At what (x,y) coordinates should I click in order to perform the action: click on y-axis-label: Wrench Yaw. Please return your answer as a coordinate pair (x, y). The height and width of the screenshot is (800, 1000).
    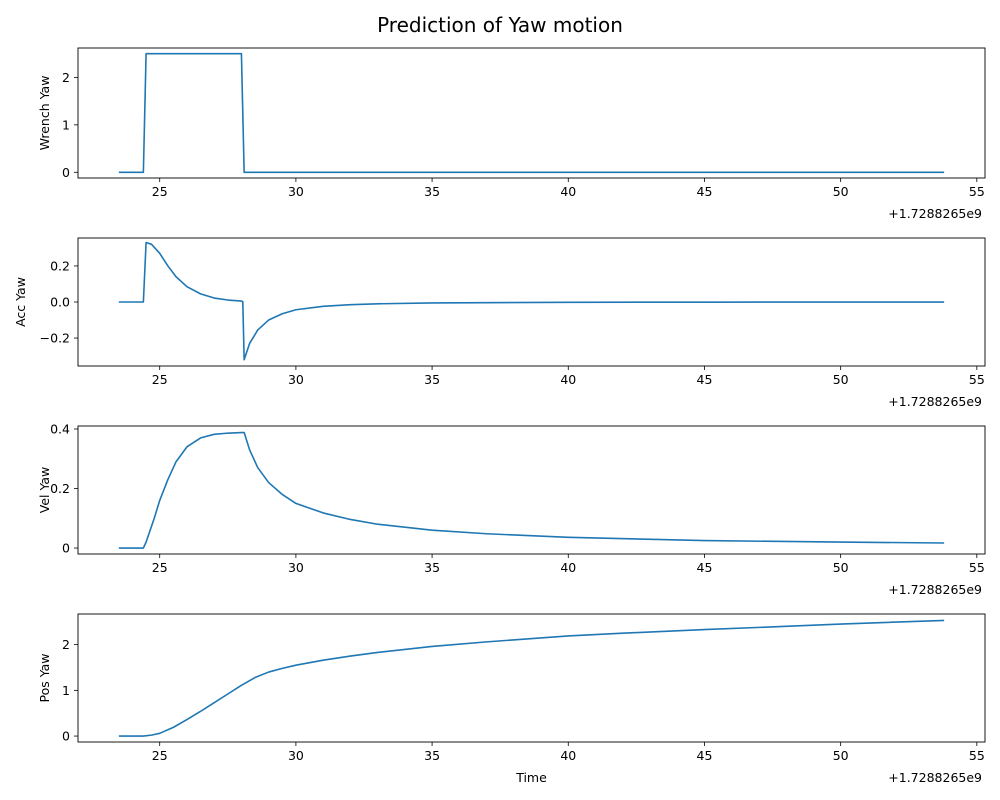
    Looking at the image, I should click on (44, 113).